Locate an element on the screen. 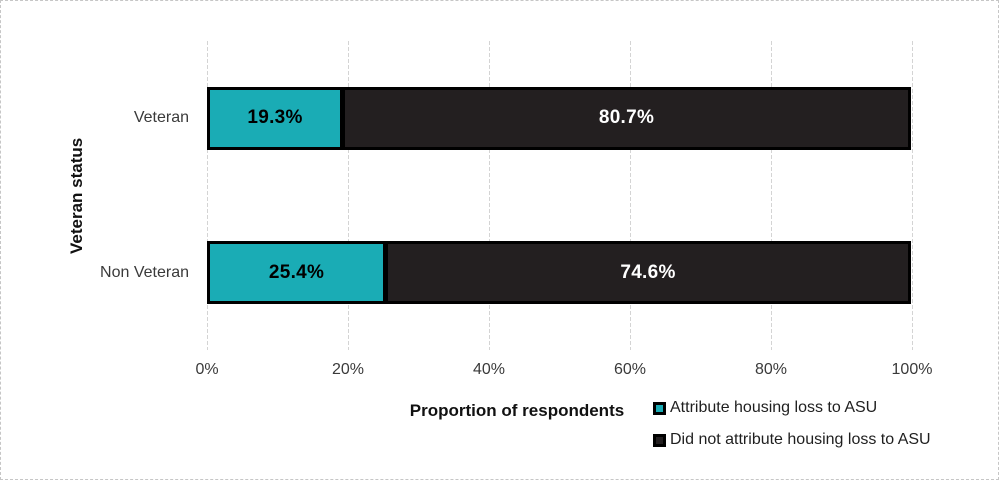  legend-item: Did not attribute housing loss to ASU is located at coordinates (792, 440).